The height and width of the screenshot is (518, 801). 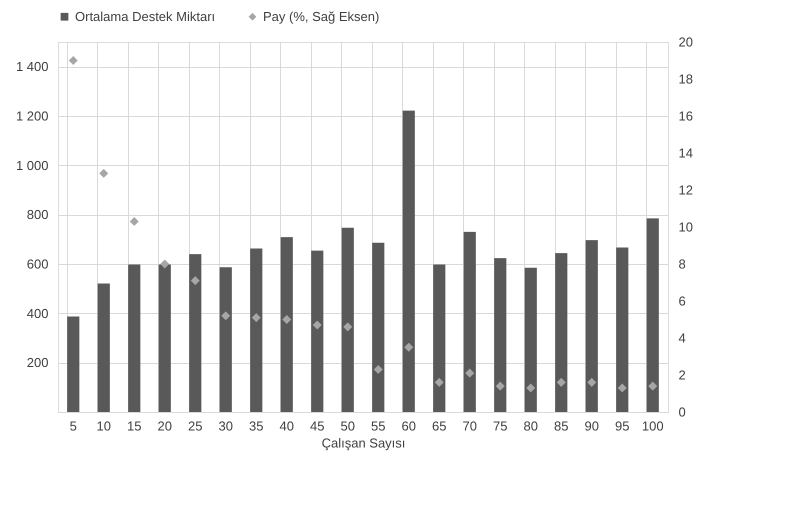 I want to click on x-tick-label: 80, so click(x=531, y=426).